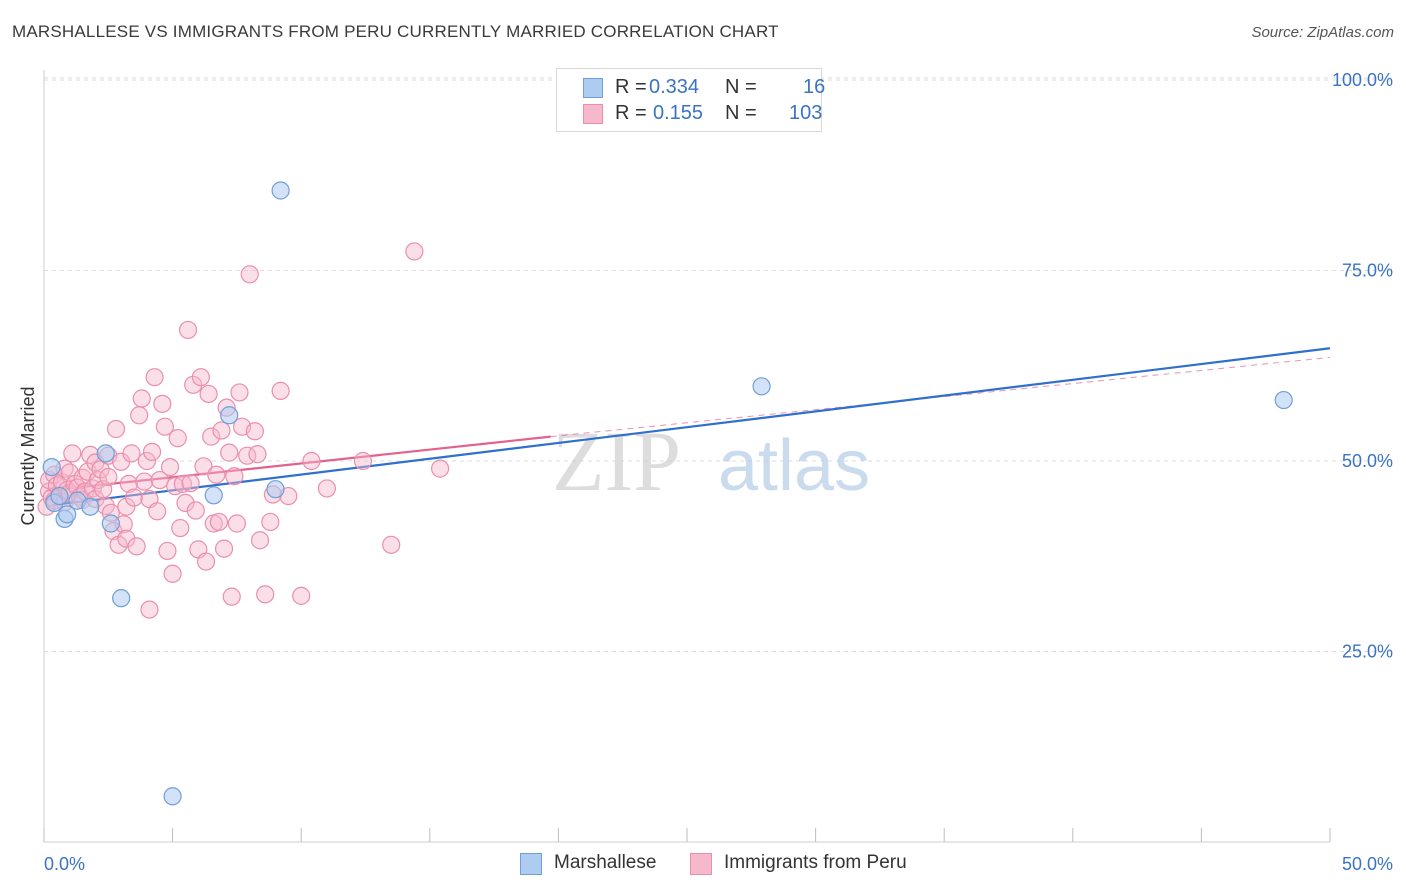 The image size is (1406, 892). I want to click on bottom-legend-swatch-blue, so click(531, 864).